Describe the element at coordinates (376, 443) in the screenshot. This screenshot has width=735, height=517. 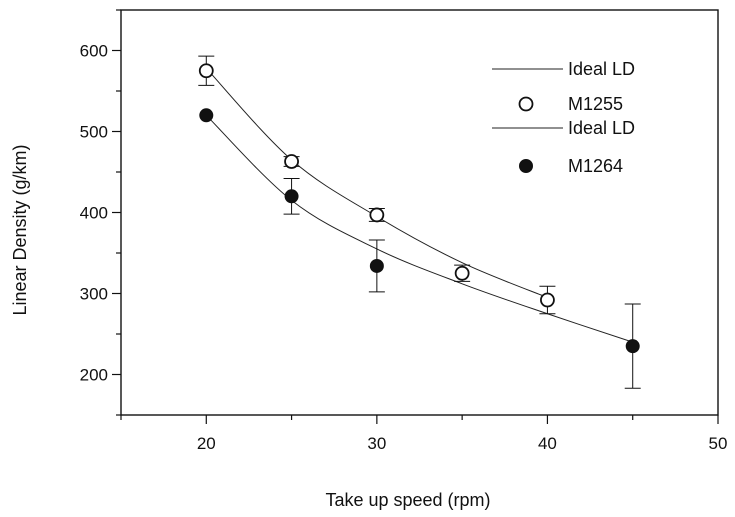
I see `x-tick-label: 30` at that location.